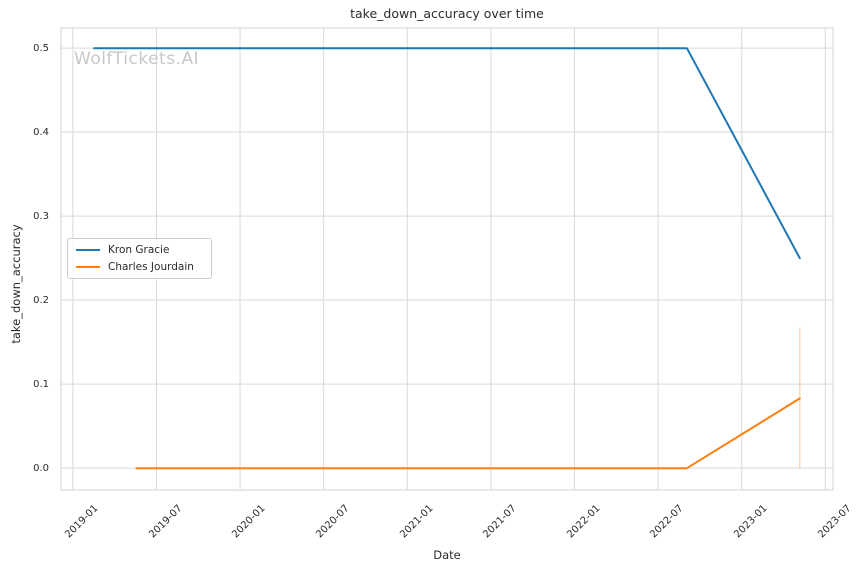 The image size is (858, 575). What do you see at coordinates (16, 284) in the screenshot?
I see `y-axis-label: take_down_accuracy` at bounding box center [16, 284].